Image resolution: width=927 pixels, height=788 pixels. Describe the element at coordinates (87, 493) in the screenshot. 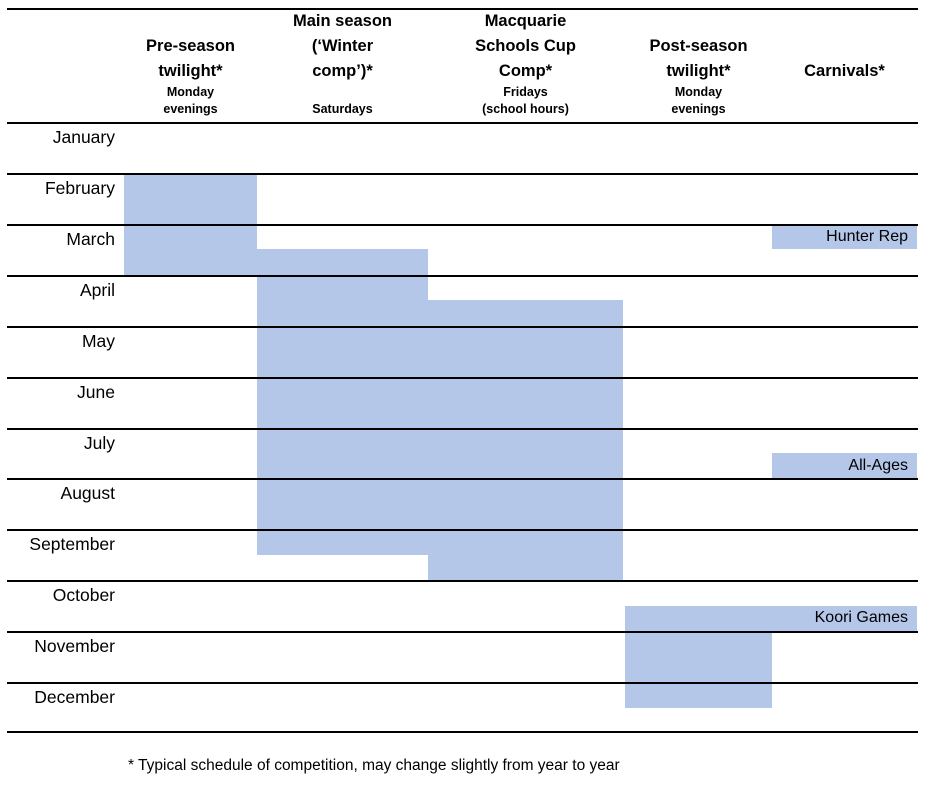

I see `month-label: August` at that location.